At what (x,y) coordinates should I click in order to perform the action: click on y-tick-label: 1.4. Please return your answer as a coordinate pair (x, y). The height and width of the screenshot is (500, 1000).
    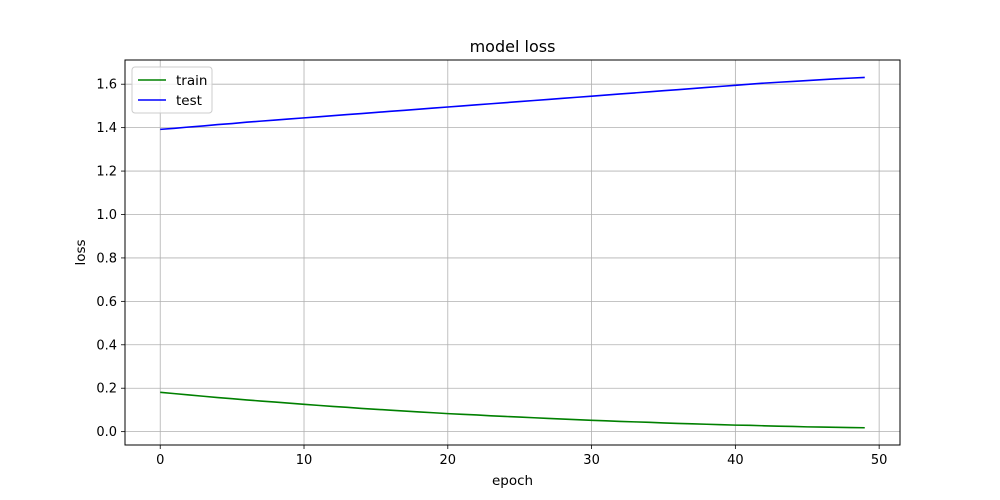
    Looking at the image, I should click on (106, 128).